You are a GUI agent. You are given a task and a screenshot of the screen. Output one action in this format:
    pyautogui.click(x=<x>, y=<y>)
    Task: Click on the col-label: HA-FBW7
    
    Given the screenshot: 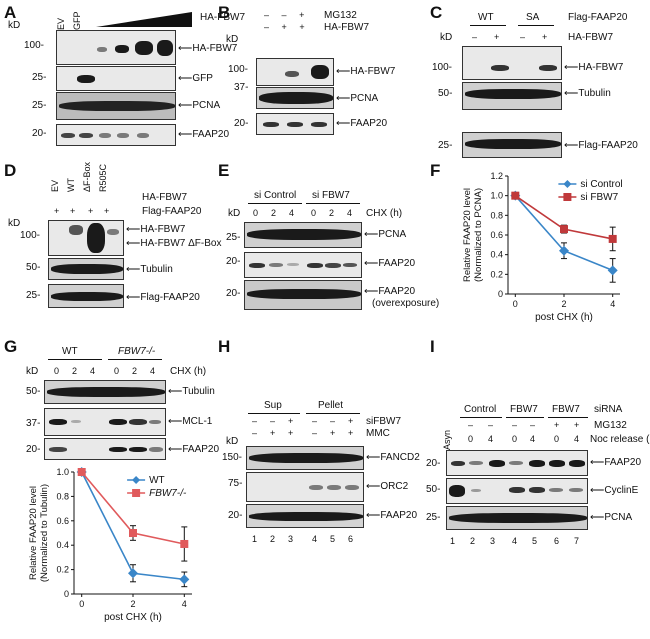 What is the action you would take?
    pyautogui.click(x=164, y=197)
    